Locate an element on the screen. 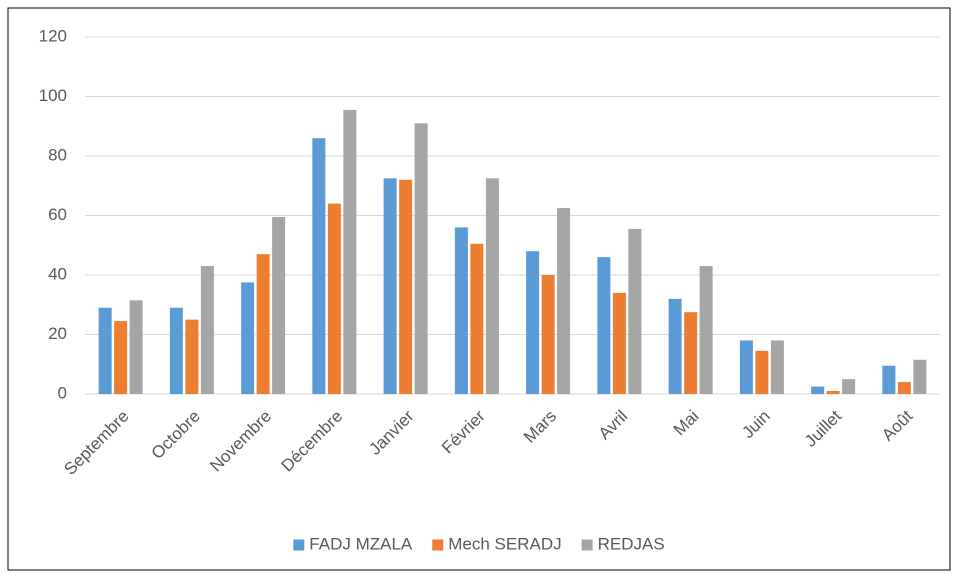  y-tick-label: 100 is located at coordinates (53, 95).